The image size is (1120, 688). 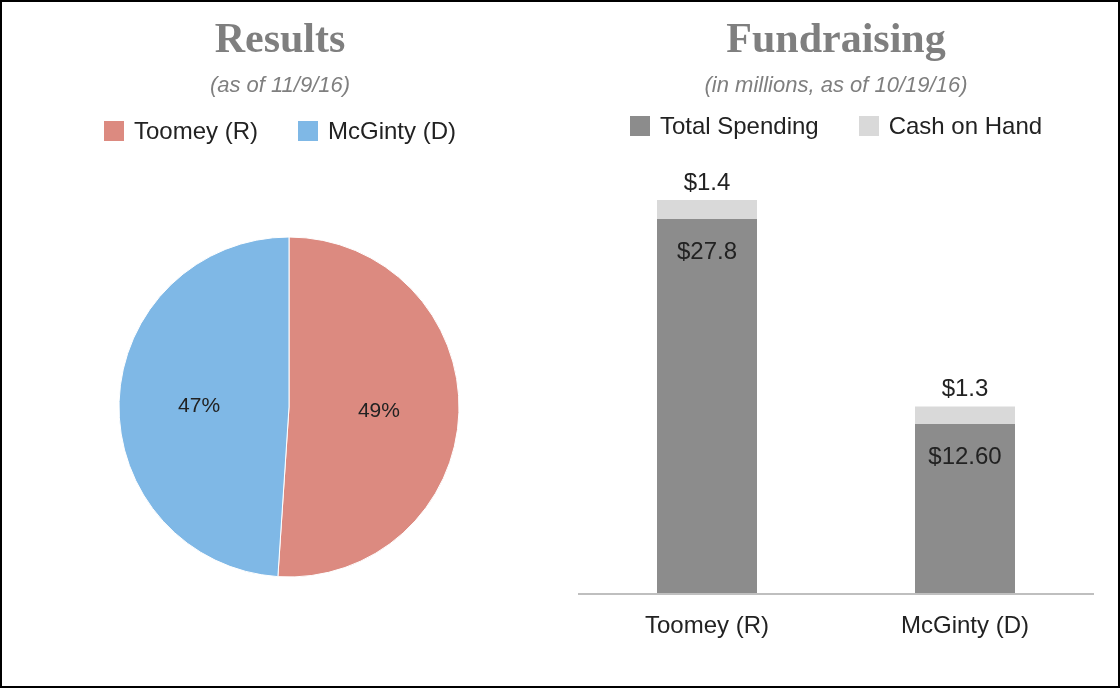 I want to click on chart-title: Fundraising, so click(x=836, y=38).